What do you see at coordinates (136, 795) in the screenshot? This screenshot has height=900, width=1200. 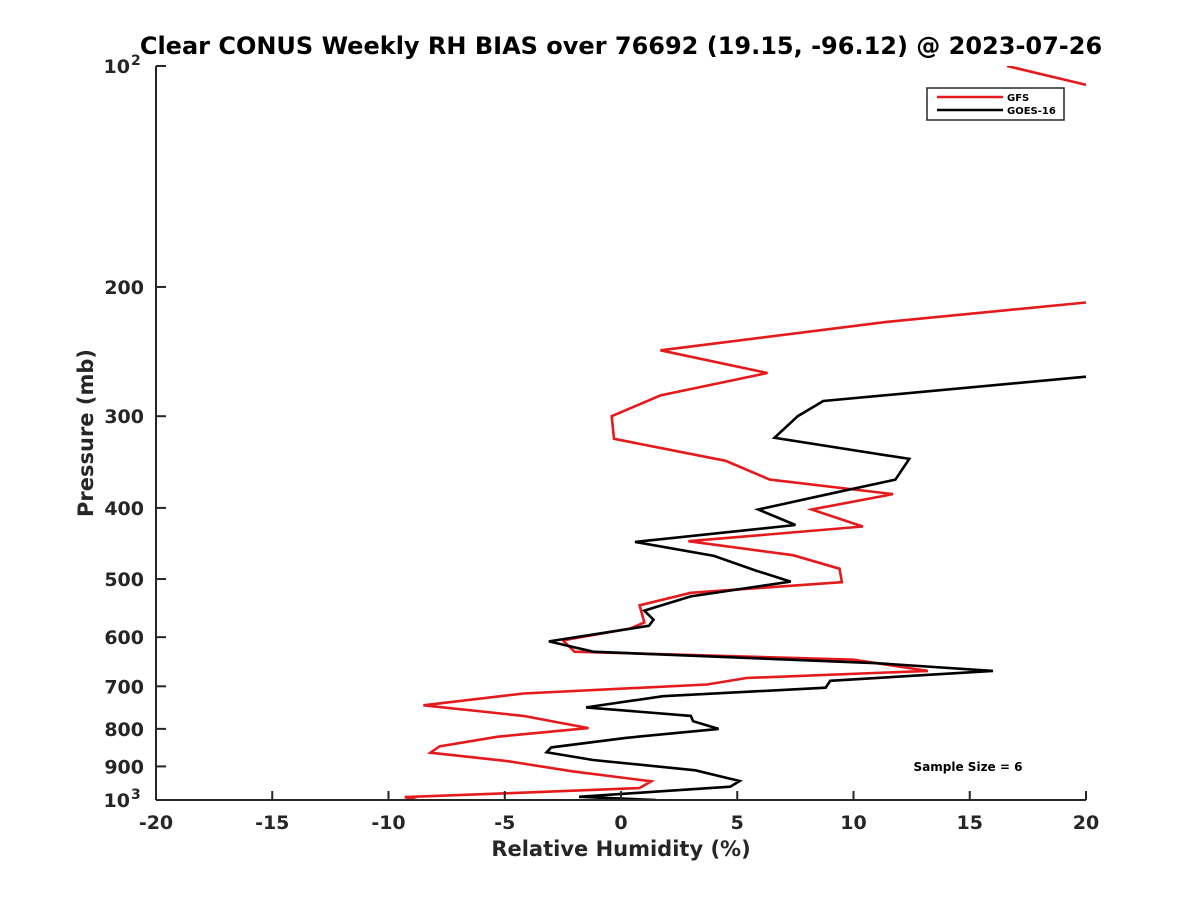 I see `y-tick-label-exponent: 3` at bounding box center [136, 795].